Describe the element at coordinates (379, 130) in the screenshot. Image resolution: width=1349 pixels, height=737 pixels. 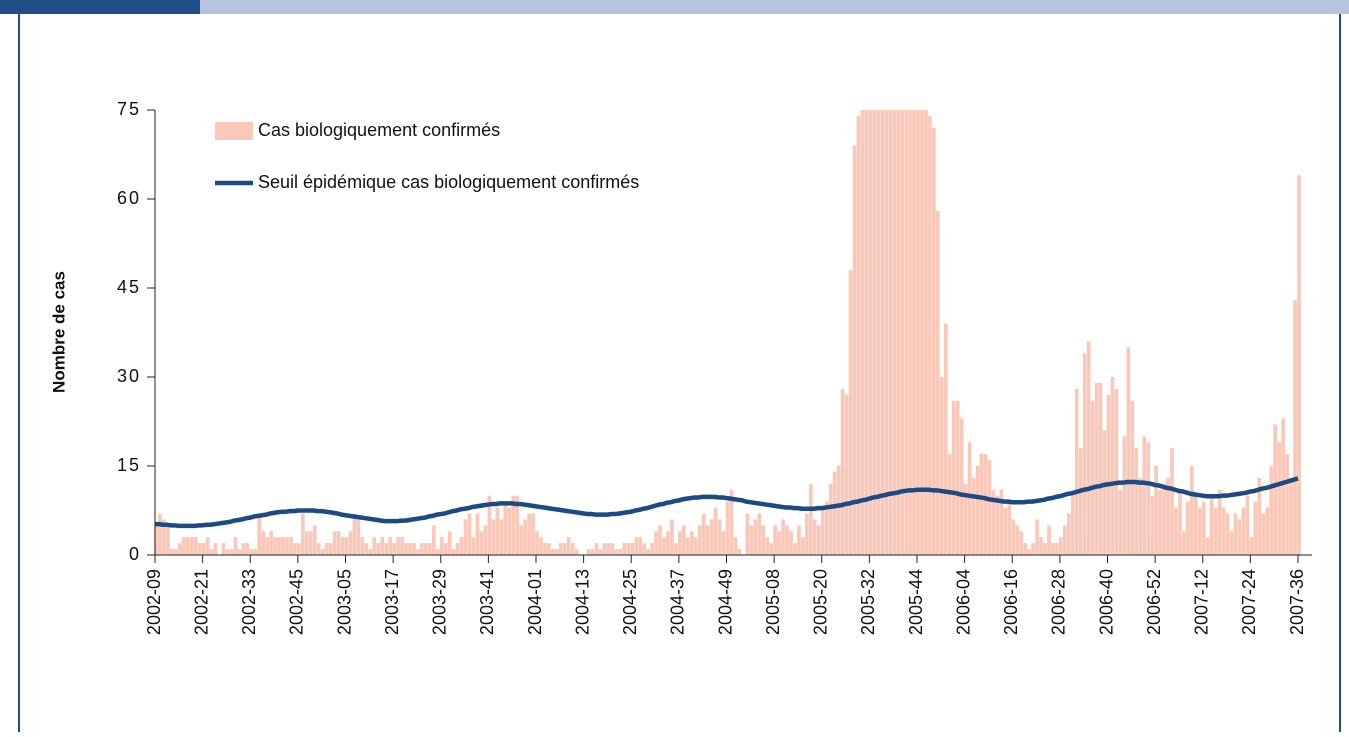
I see `legend-label: Cas biologiquement confirmés` at that location.